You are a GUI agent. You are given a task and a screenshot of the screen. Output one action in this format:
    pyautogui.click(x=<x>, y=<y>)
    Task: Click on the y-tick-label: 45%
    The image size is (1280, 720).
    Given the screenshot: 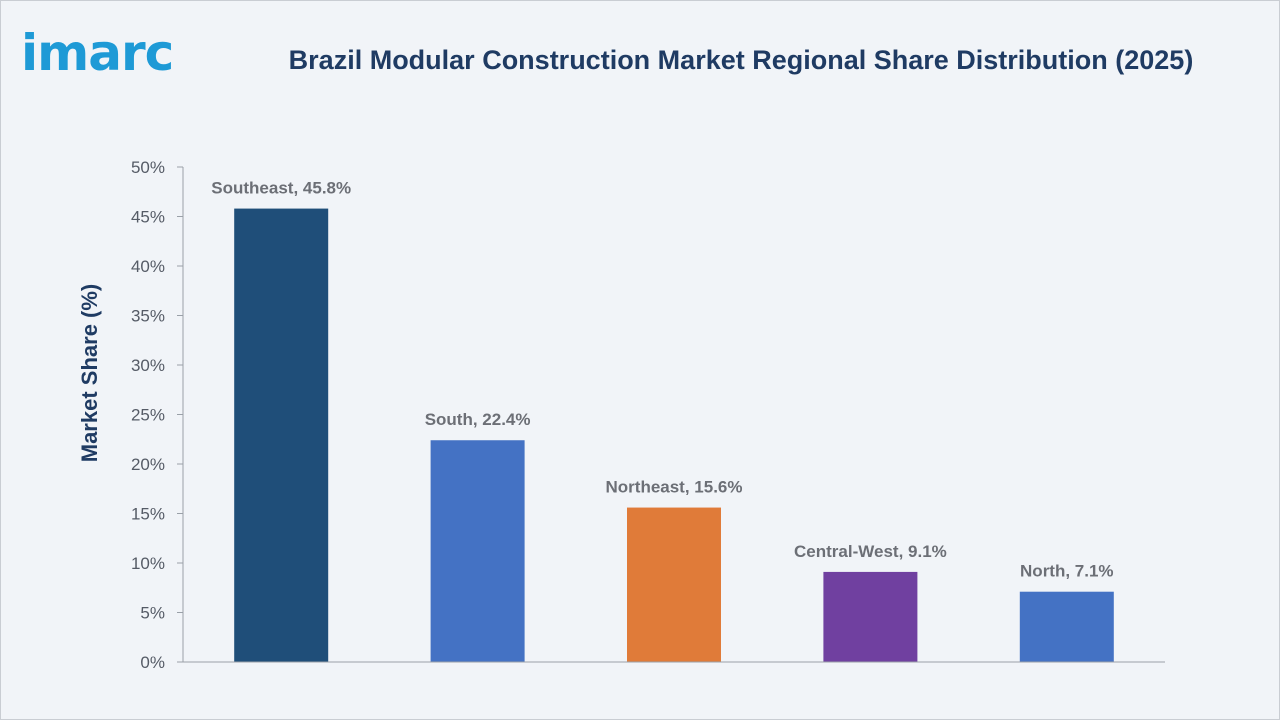 What is the action you would take?
    pyautogui.click(x=148, y=217)
    